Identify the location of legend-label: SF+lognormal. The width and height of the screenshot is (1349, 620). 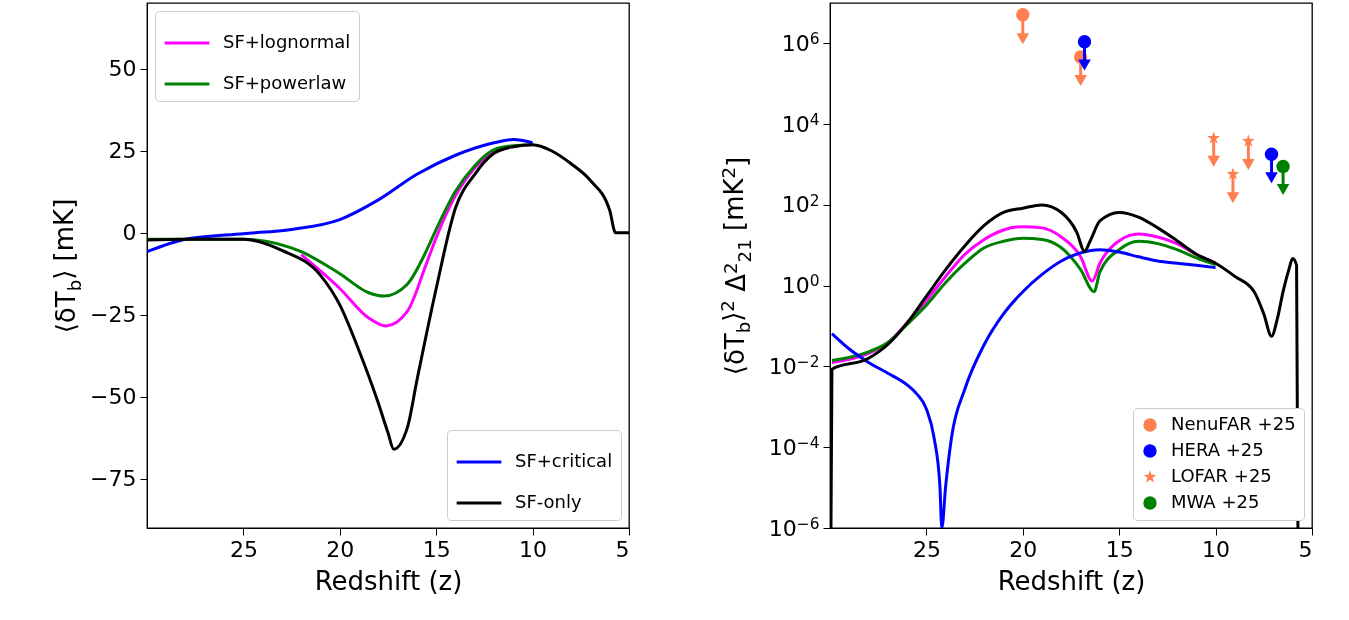
(287, 41).